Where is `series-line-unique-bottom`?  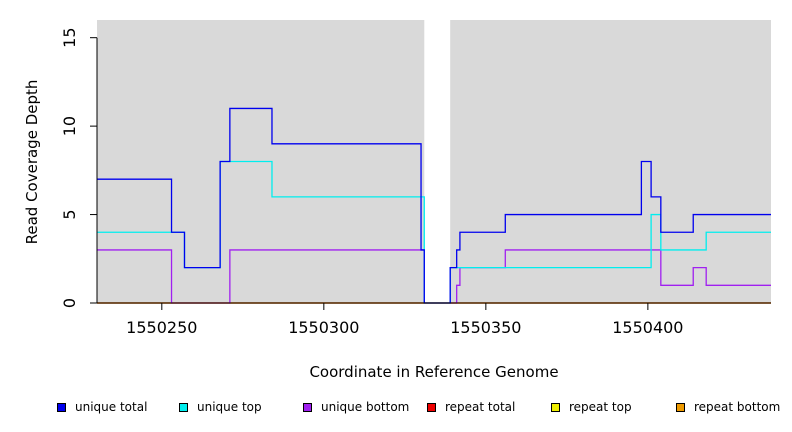
series-line-unique-bottom is located at coordinates (434, 276).